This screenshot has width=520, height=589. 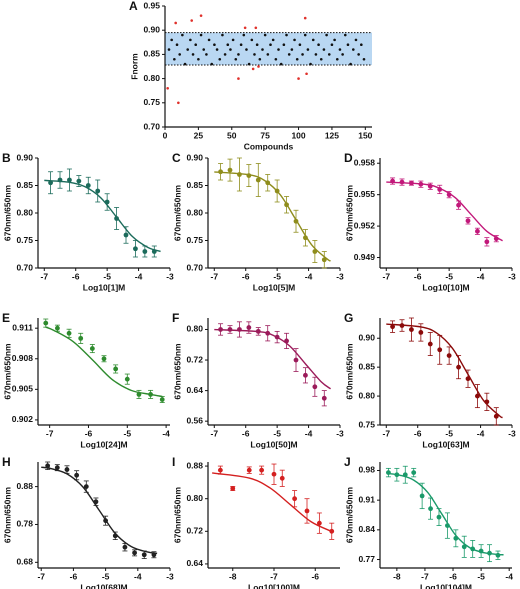 I want to click on y-tick-label: 0.85, so click(x=151, y=54).